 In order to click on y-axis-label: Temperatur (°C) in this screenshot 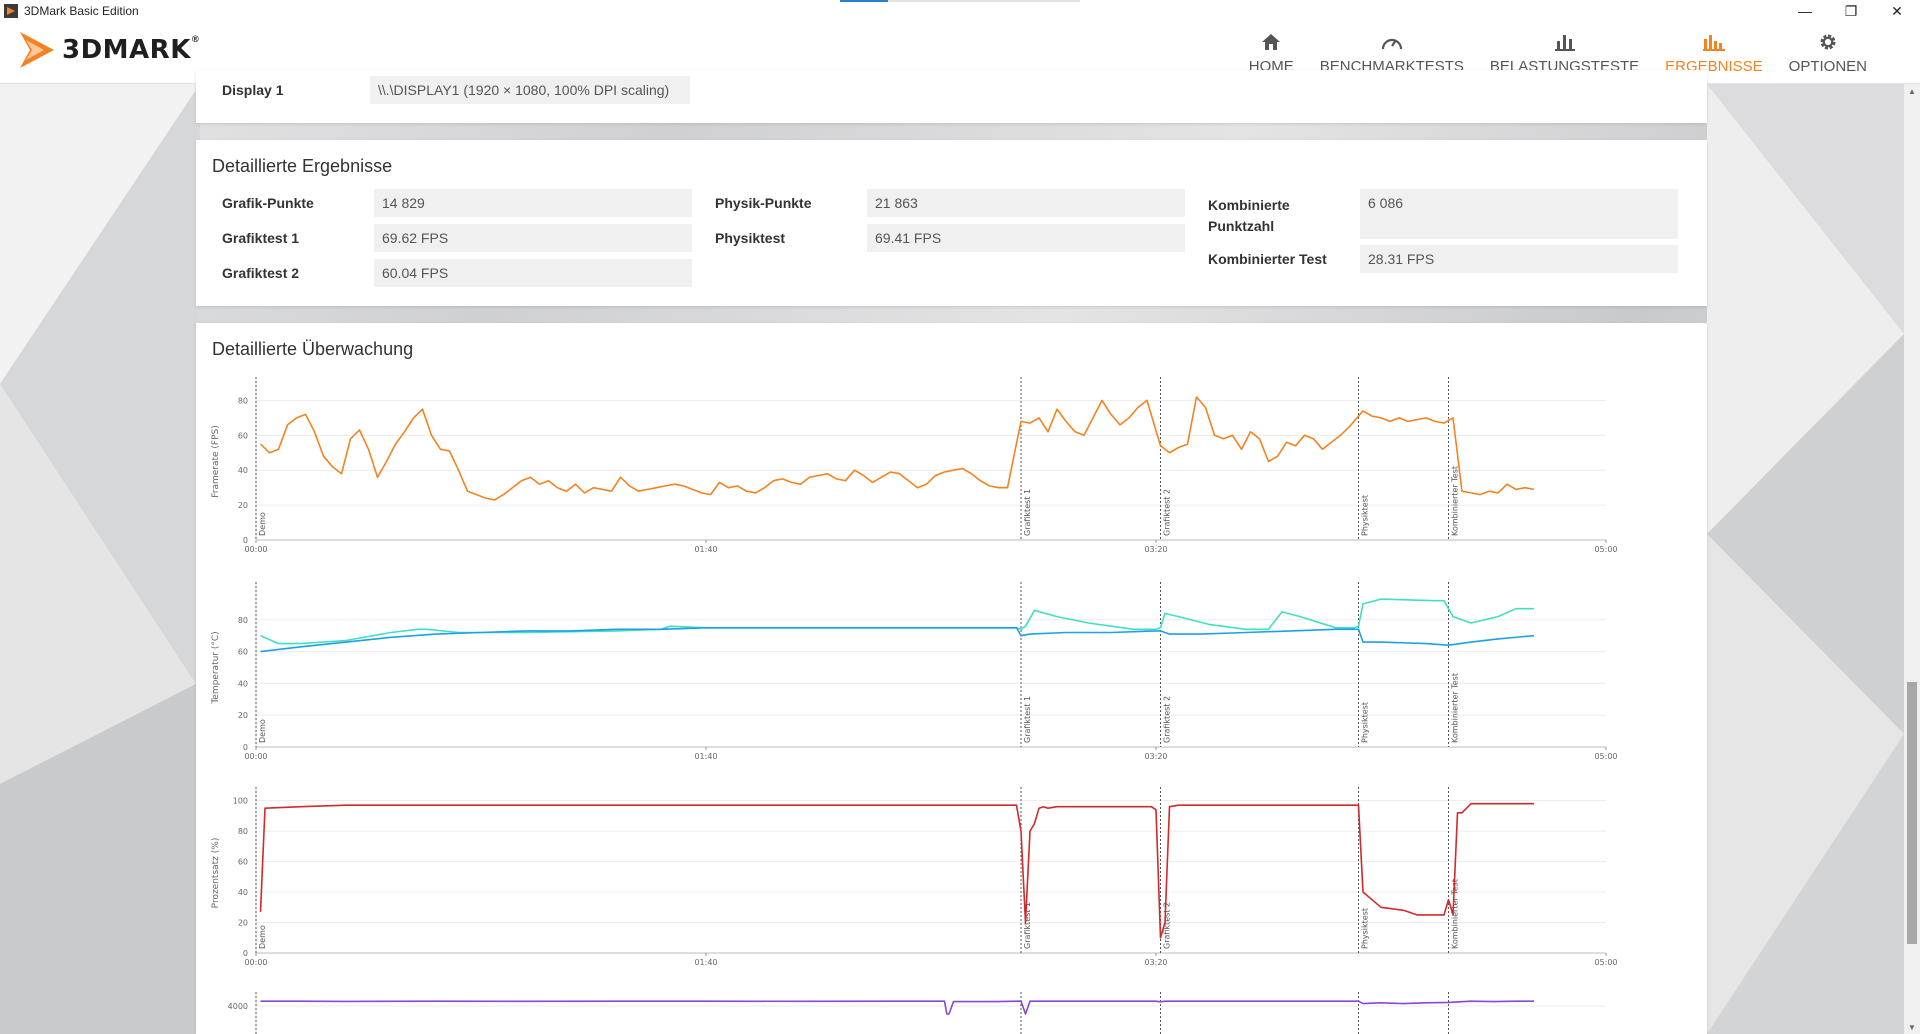, I will do `click(216, 667)`.